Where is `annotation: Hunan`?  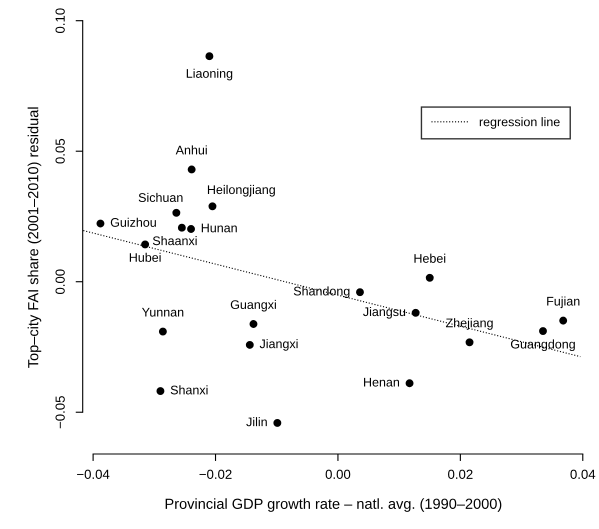 annotation: Hunan is located at coordinates (219, 228).